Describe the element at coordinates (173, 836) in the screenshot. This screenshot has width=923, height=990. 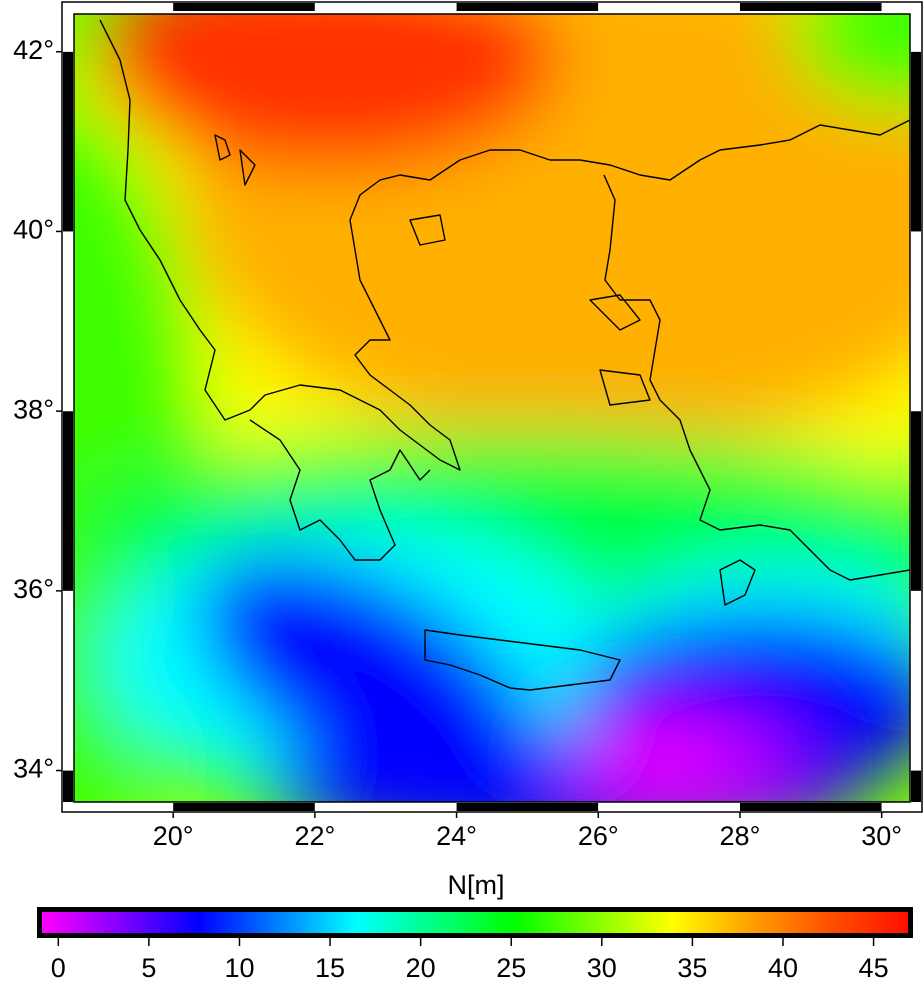
I see `x-tick-label: 20°` at that location.